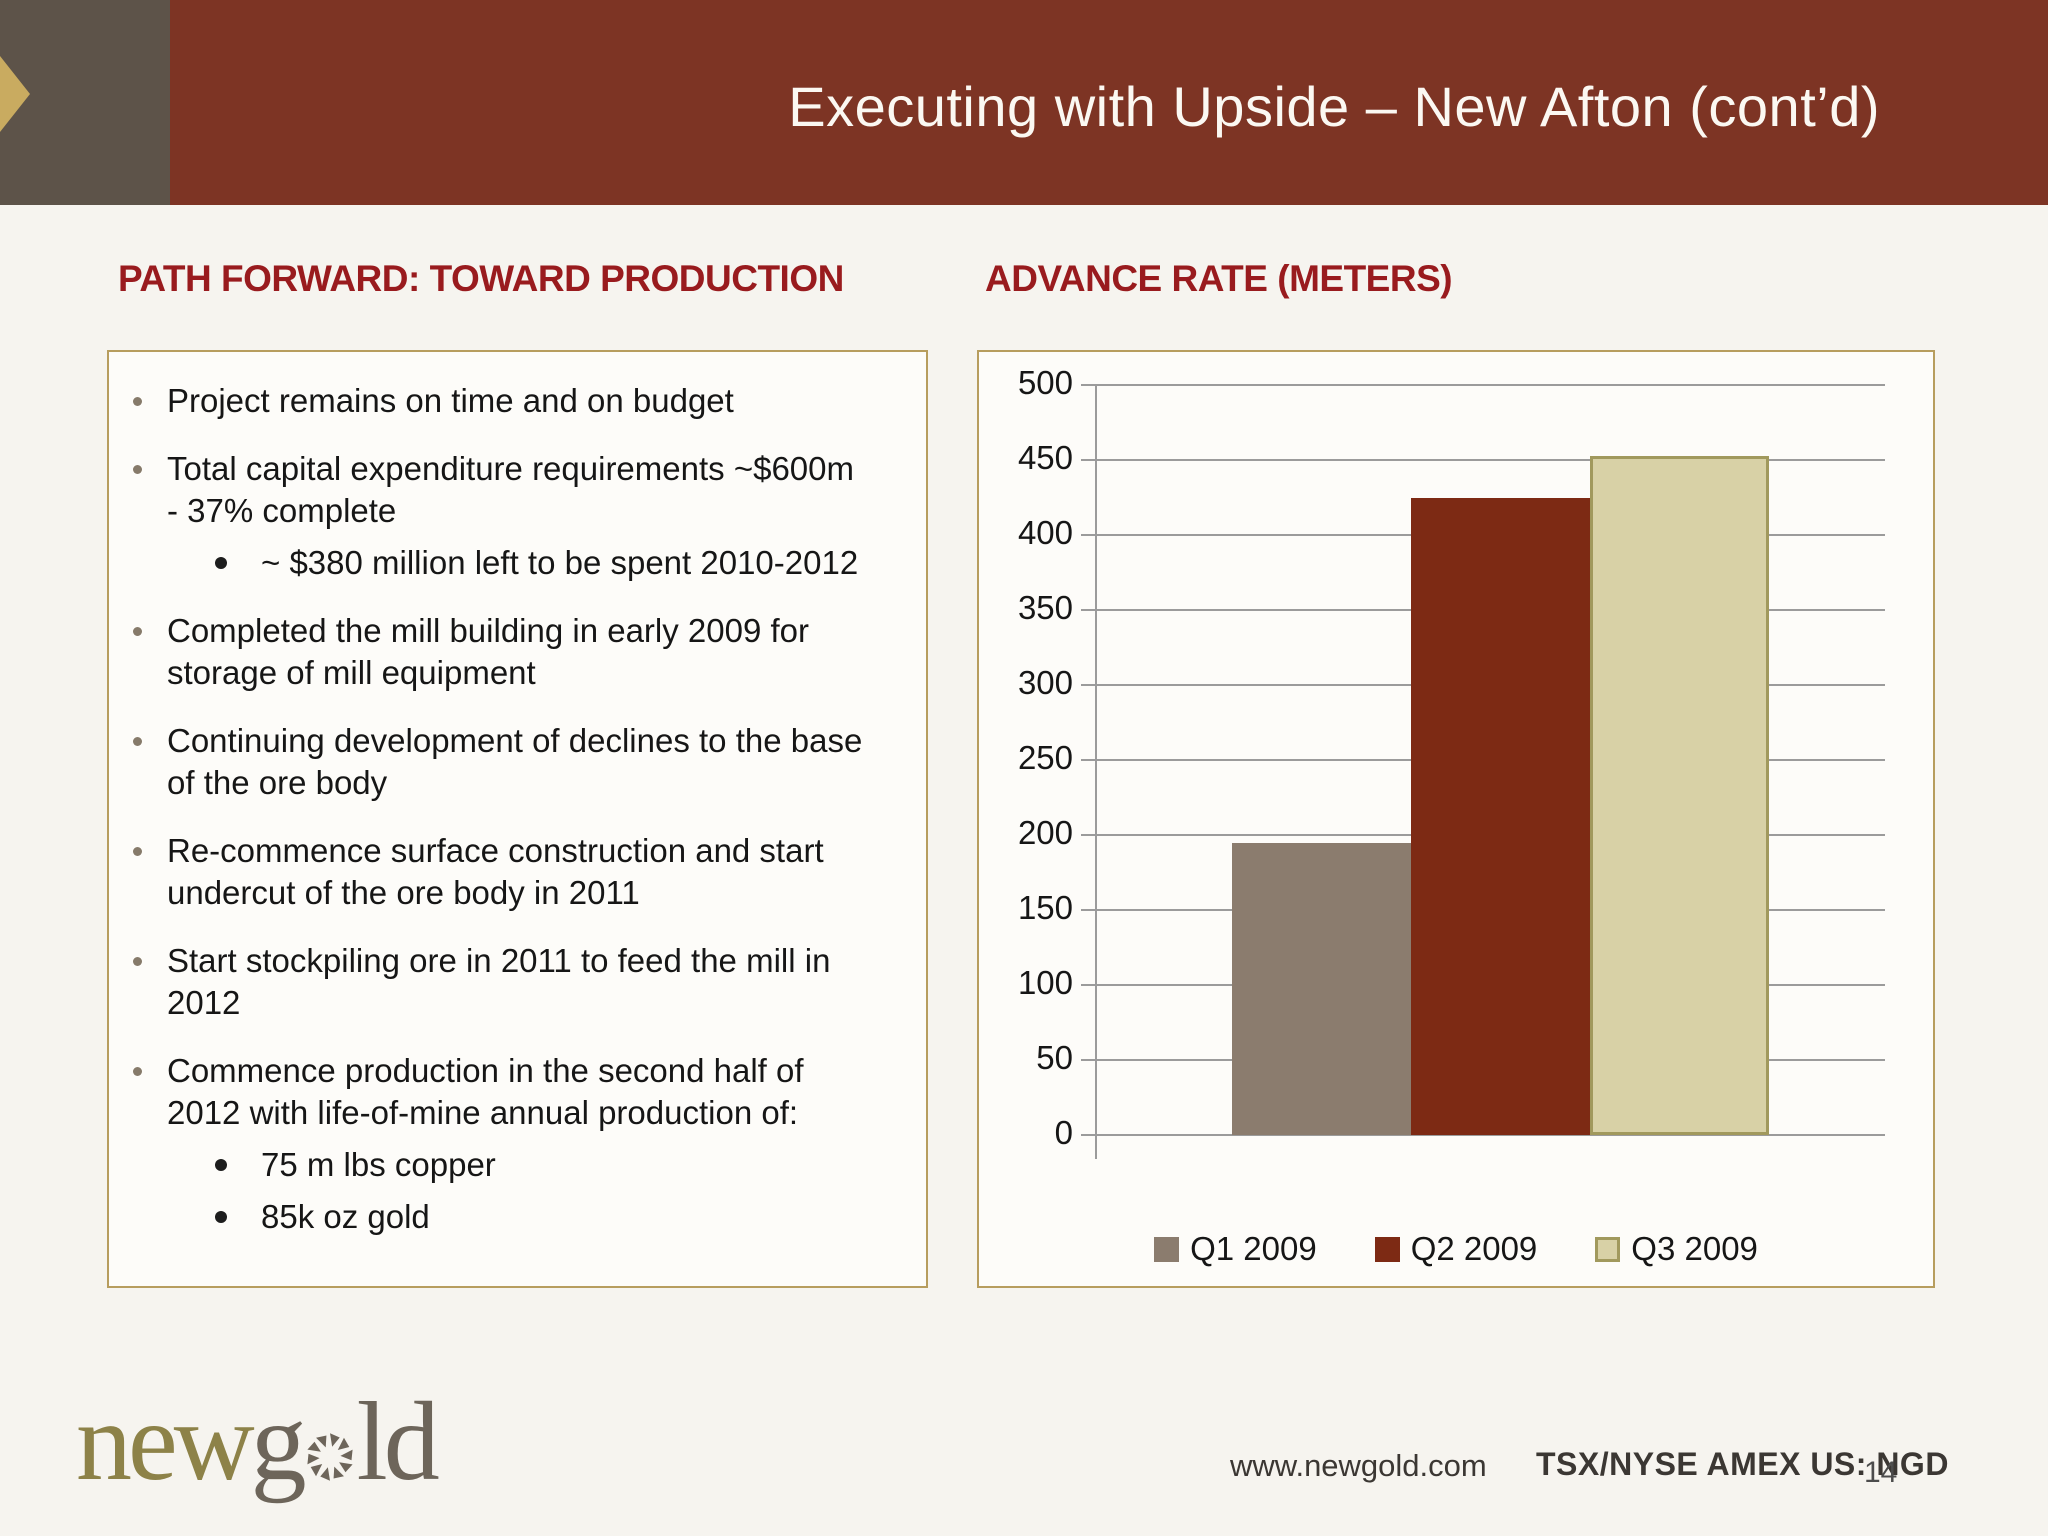 The width and height of the screenshot is (2048, 1536). I want to click on y-axis-label: 400, so click(1045, 532).